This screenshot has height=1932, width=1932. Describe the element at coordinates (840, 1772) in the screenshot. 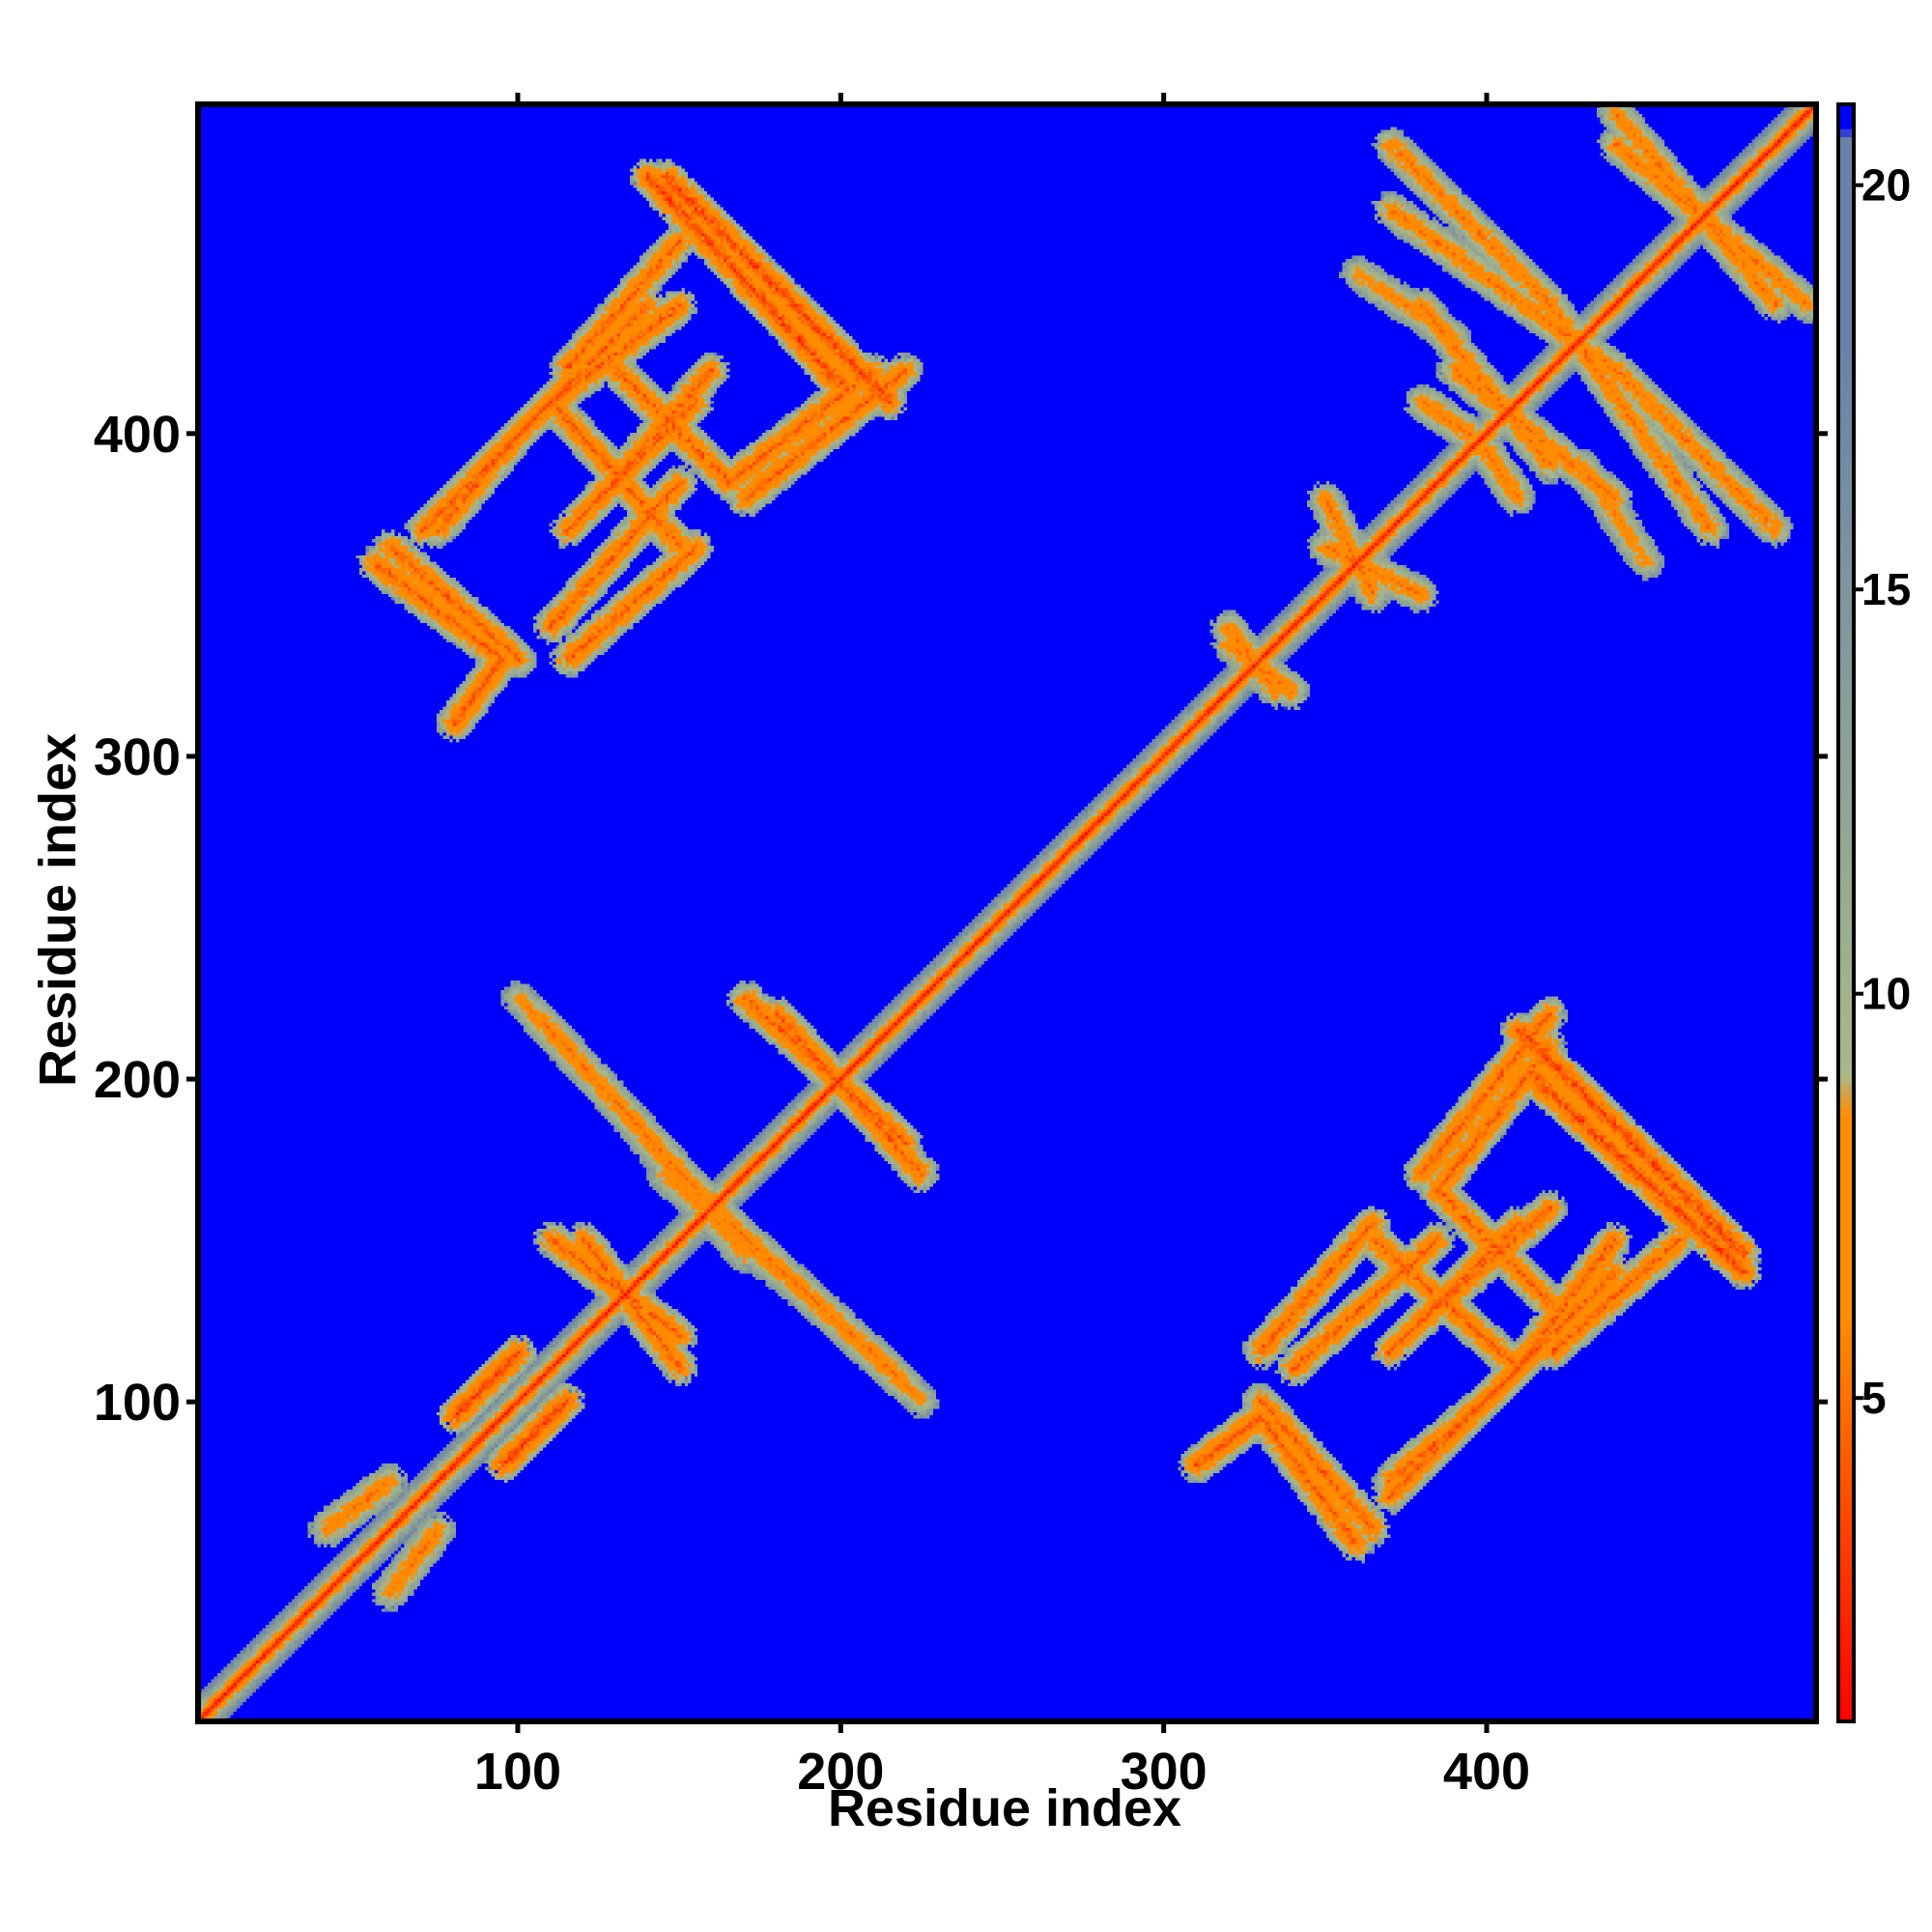

I see `x-tick-label: 200` at that location.